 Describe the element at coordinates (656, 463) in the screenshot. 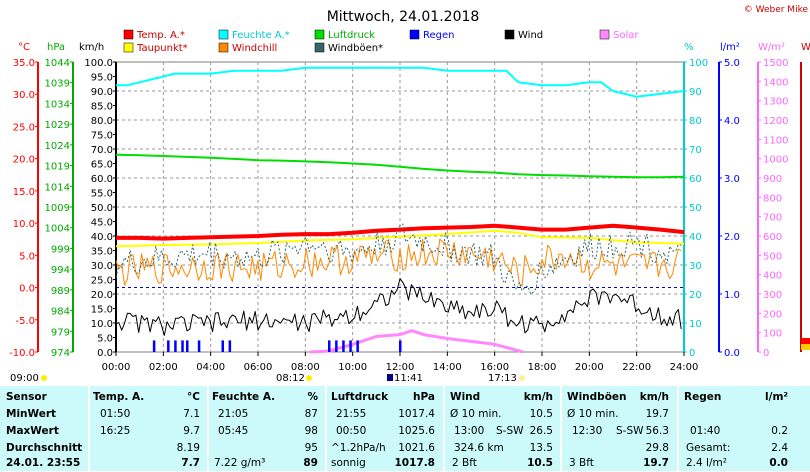

I see `cur-gust-value: 19.7` at that location.